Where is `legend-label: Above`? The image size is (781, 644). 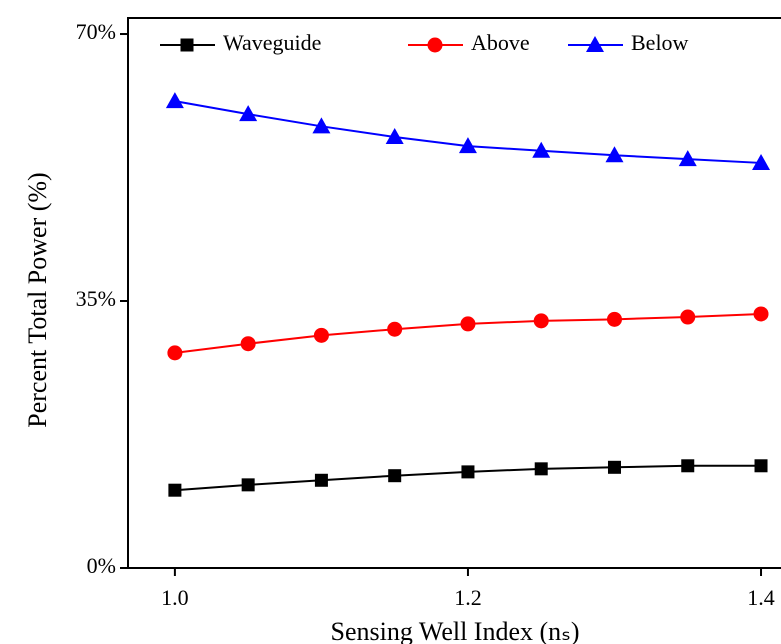 legend-label: Above is located at coordinates (500, 42).